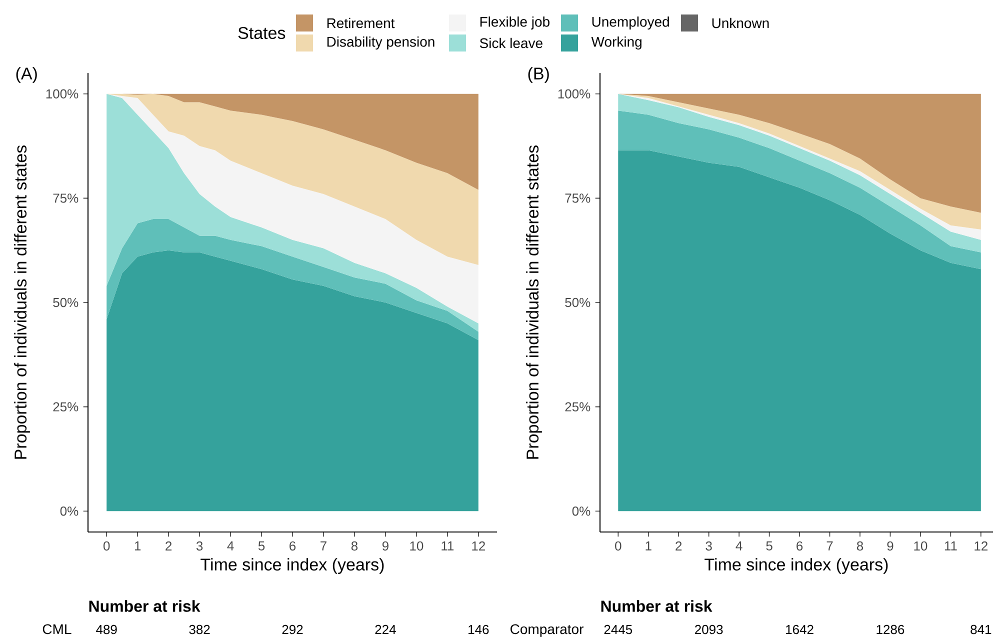  Describe the element at coordinates (26, 75) in the screenshot. I see `chart-title: (A)` at that location.